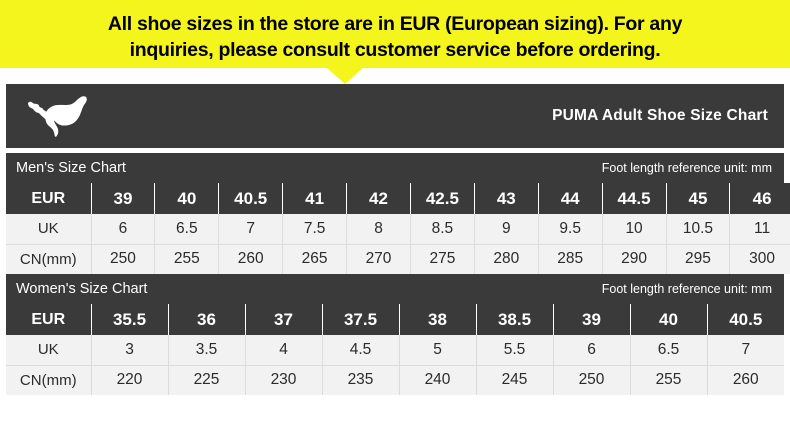  I want to click on table-cell: 235, so click(361, 380).